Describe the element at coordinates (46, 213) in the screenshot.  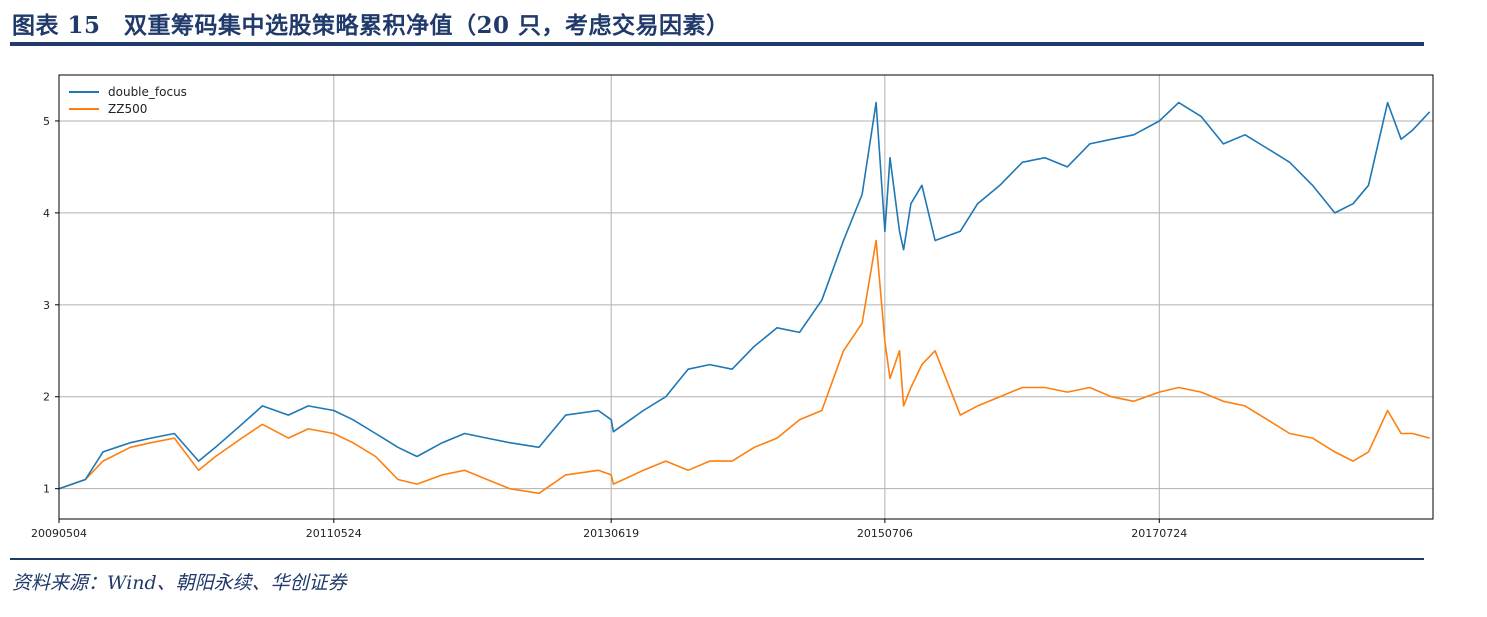
I see `y-tick-label: 4` at that location.